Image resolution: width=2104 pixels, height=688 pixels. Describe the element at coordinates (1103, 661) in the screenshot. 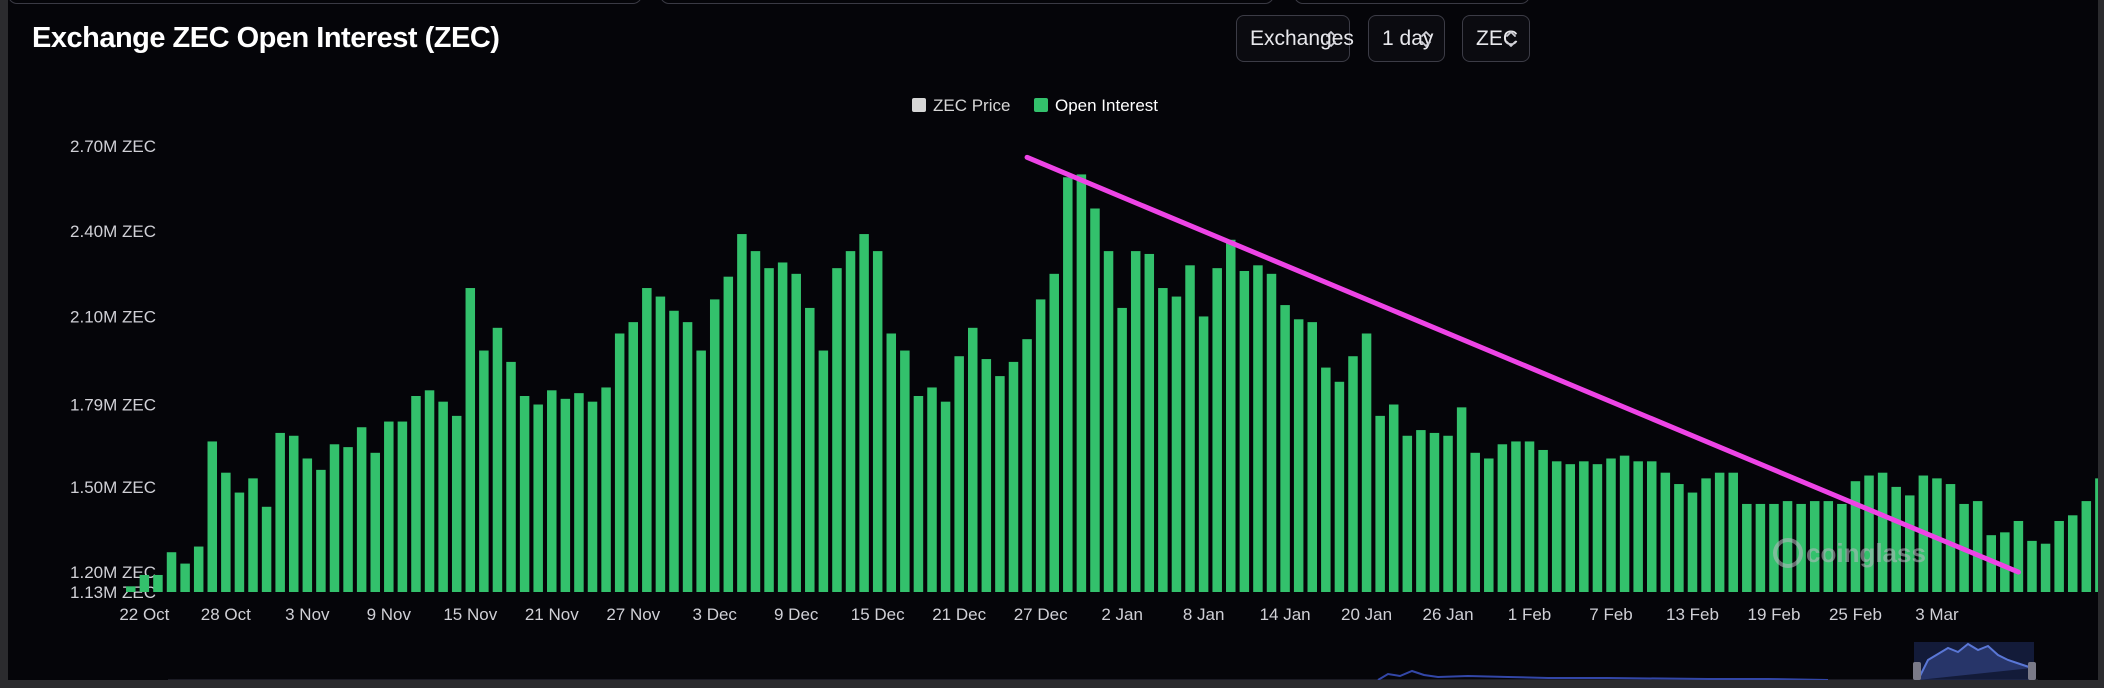

I see `range-navigator` at that location.